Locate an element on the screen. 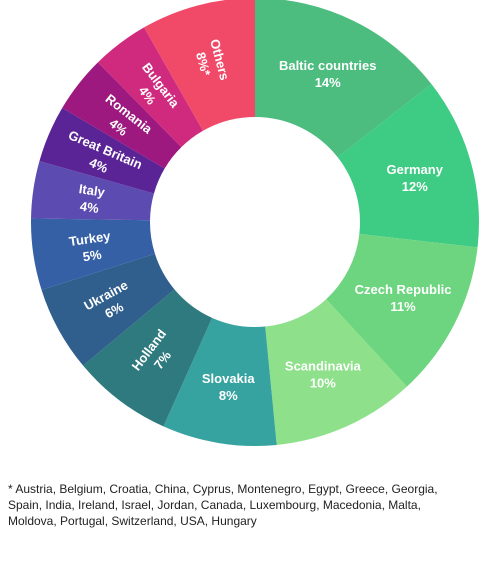 This screenshot has height=562, width=484. slice-label-czech-republic: Czech Republic 11% is located at coordinates (403, 298).